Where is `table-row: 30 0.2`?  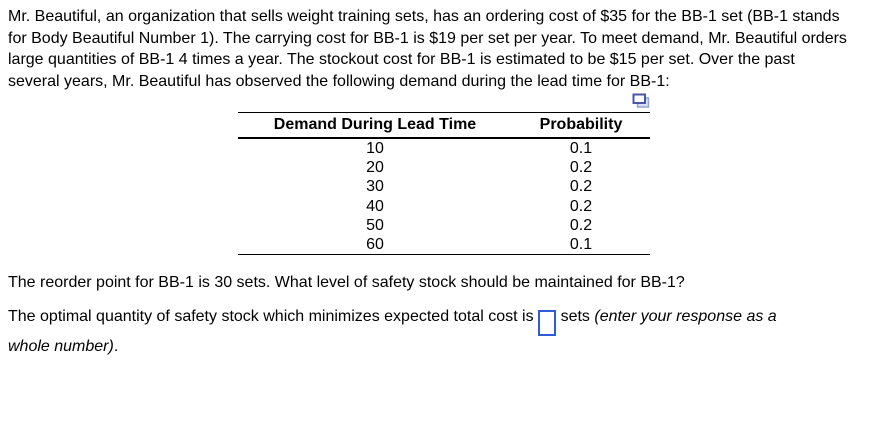
table-row: 30 0.2 is located at coordinates (444, 186).